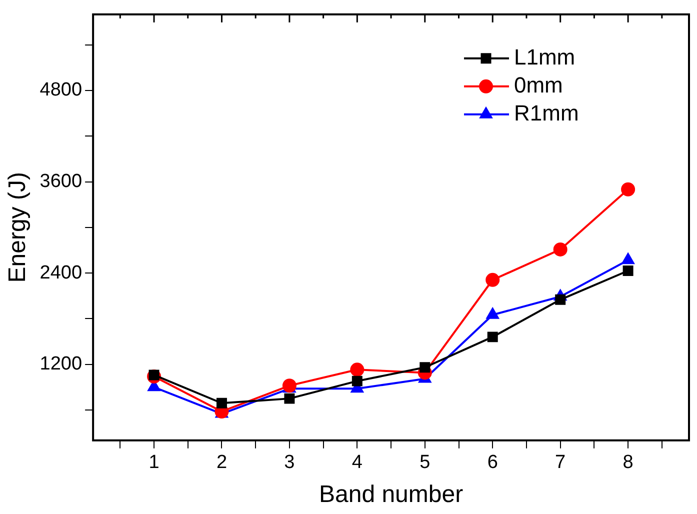  Describe the element at coordinates (289, 463) in the screenshot. I see `x-tick-label: 3` at that location.